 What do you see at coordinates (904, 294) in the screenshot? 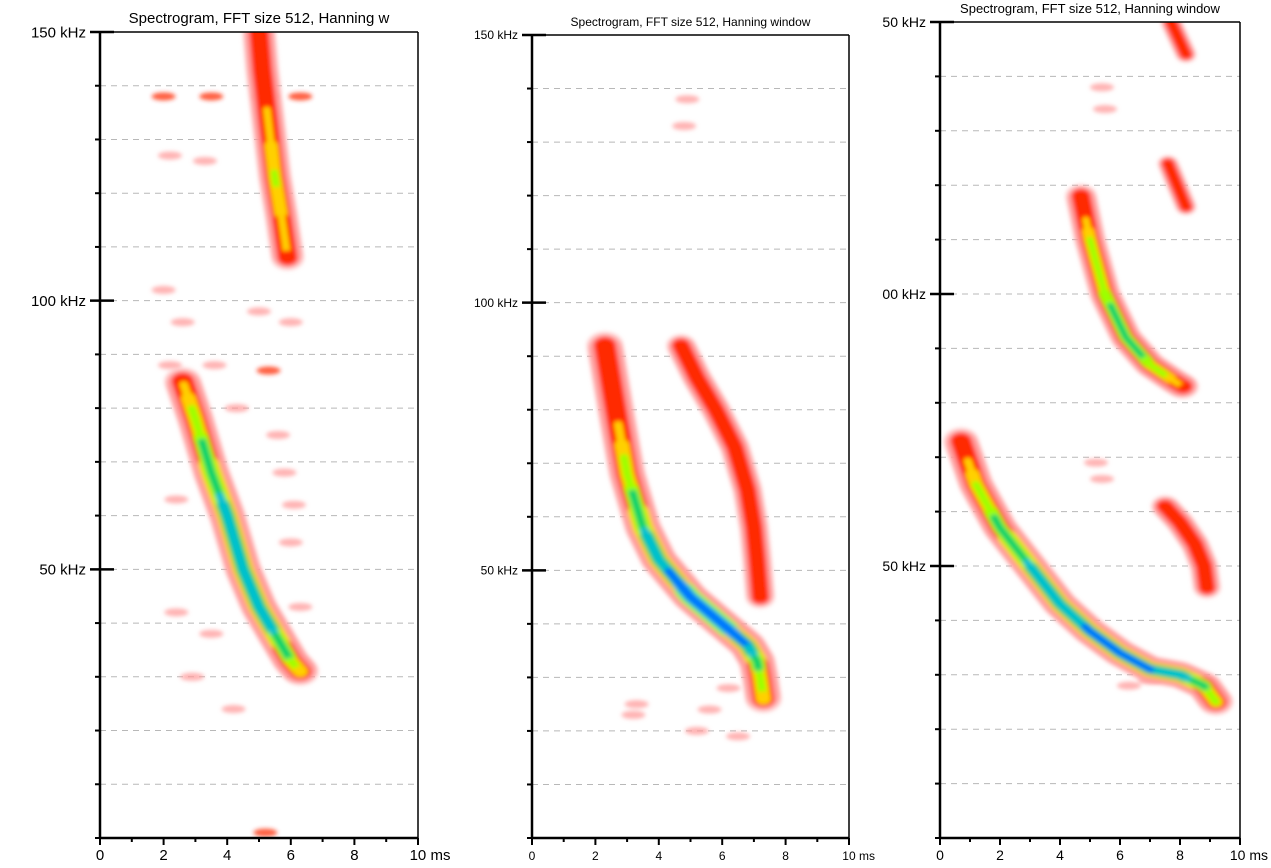
I see `y-tick-label: 00 kHz` at bounding box center [904, 294].